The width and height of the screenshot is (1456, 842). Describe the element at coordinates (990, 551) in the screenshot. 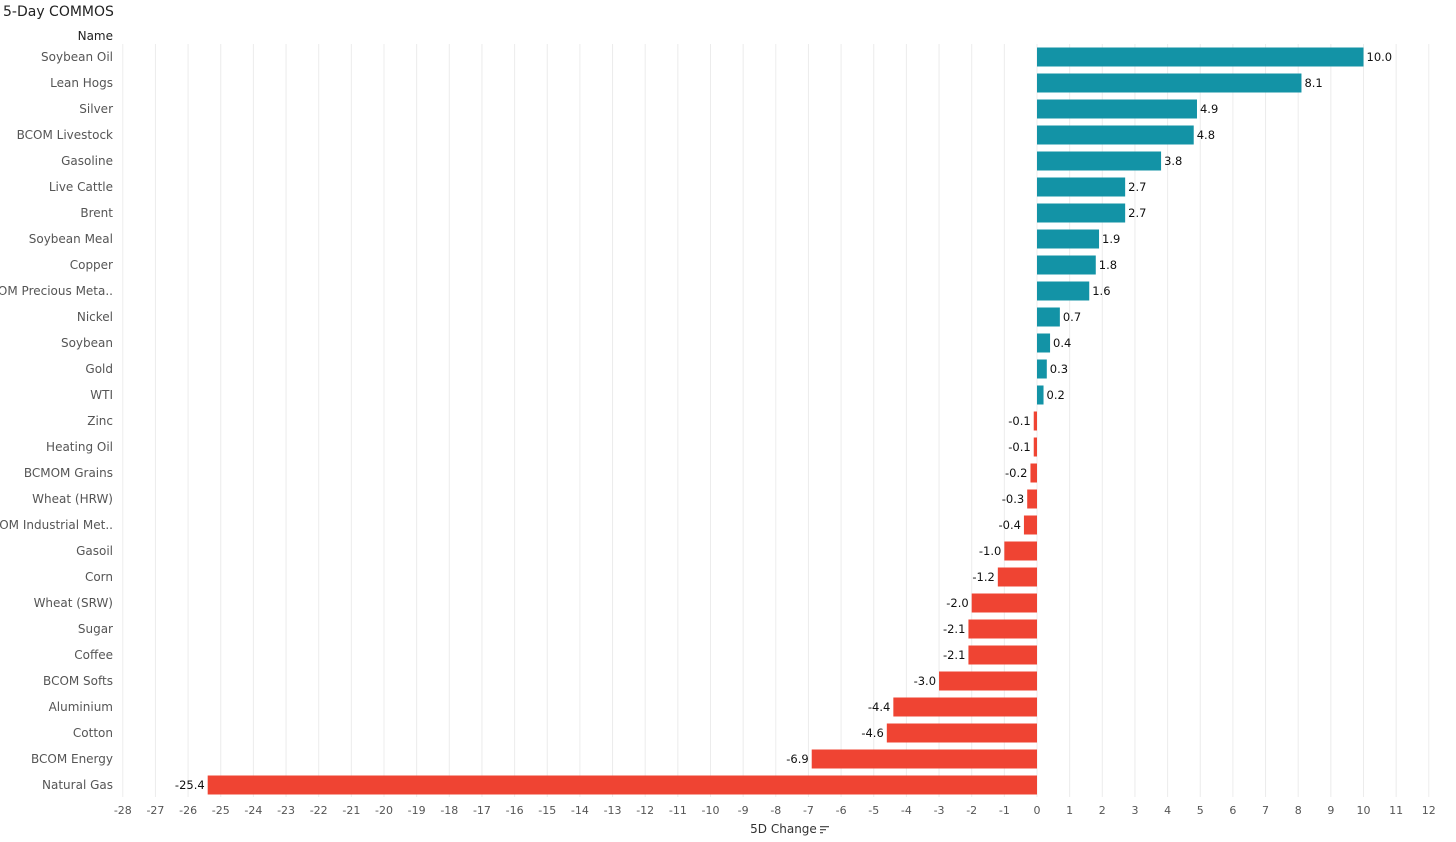

I see `data-label: -1.0` at that location.